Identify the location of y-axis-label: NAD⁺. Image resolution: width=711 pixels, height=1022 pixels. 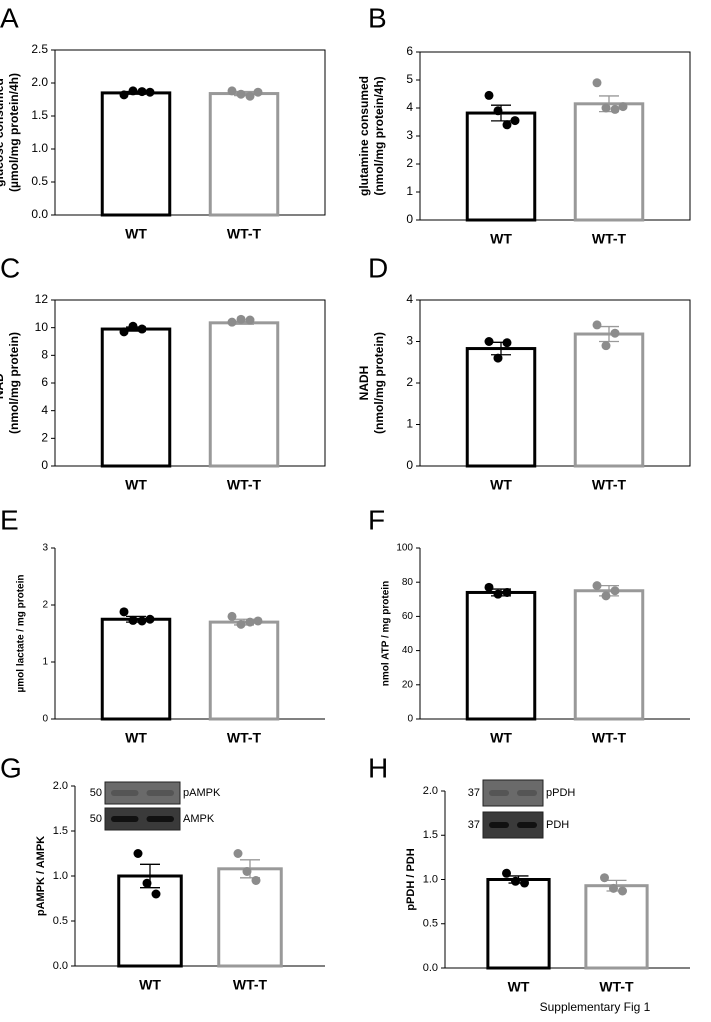
(3, 383).